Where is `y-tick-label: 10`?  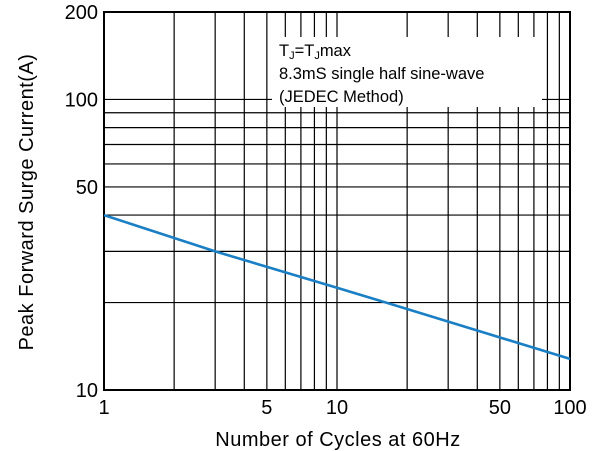
y-tick-label: 10 is located at coordinates (87, 391).